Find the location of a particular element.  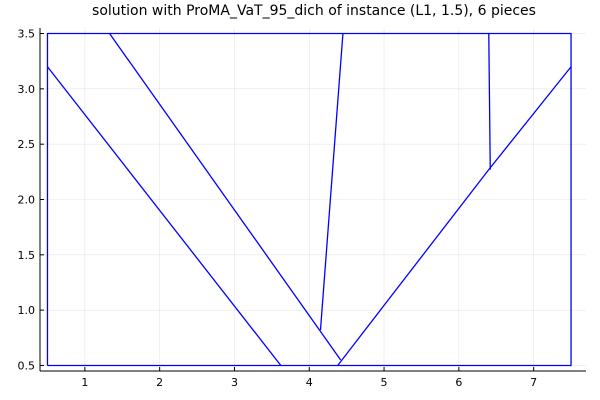

y-tick-label: 3.0 is located at coordinates (27, 89).